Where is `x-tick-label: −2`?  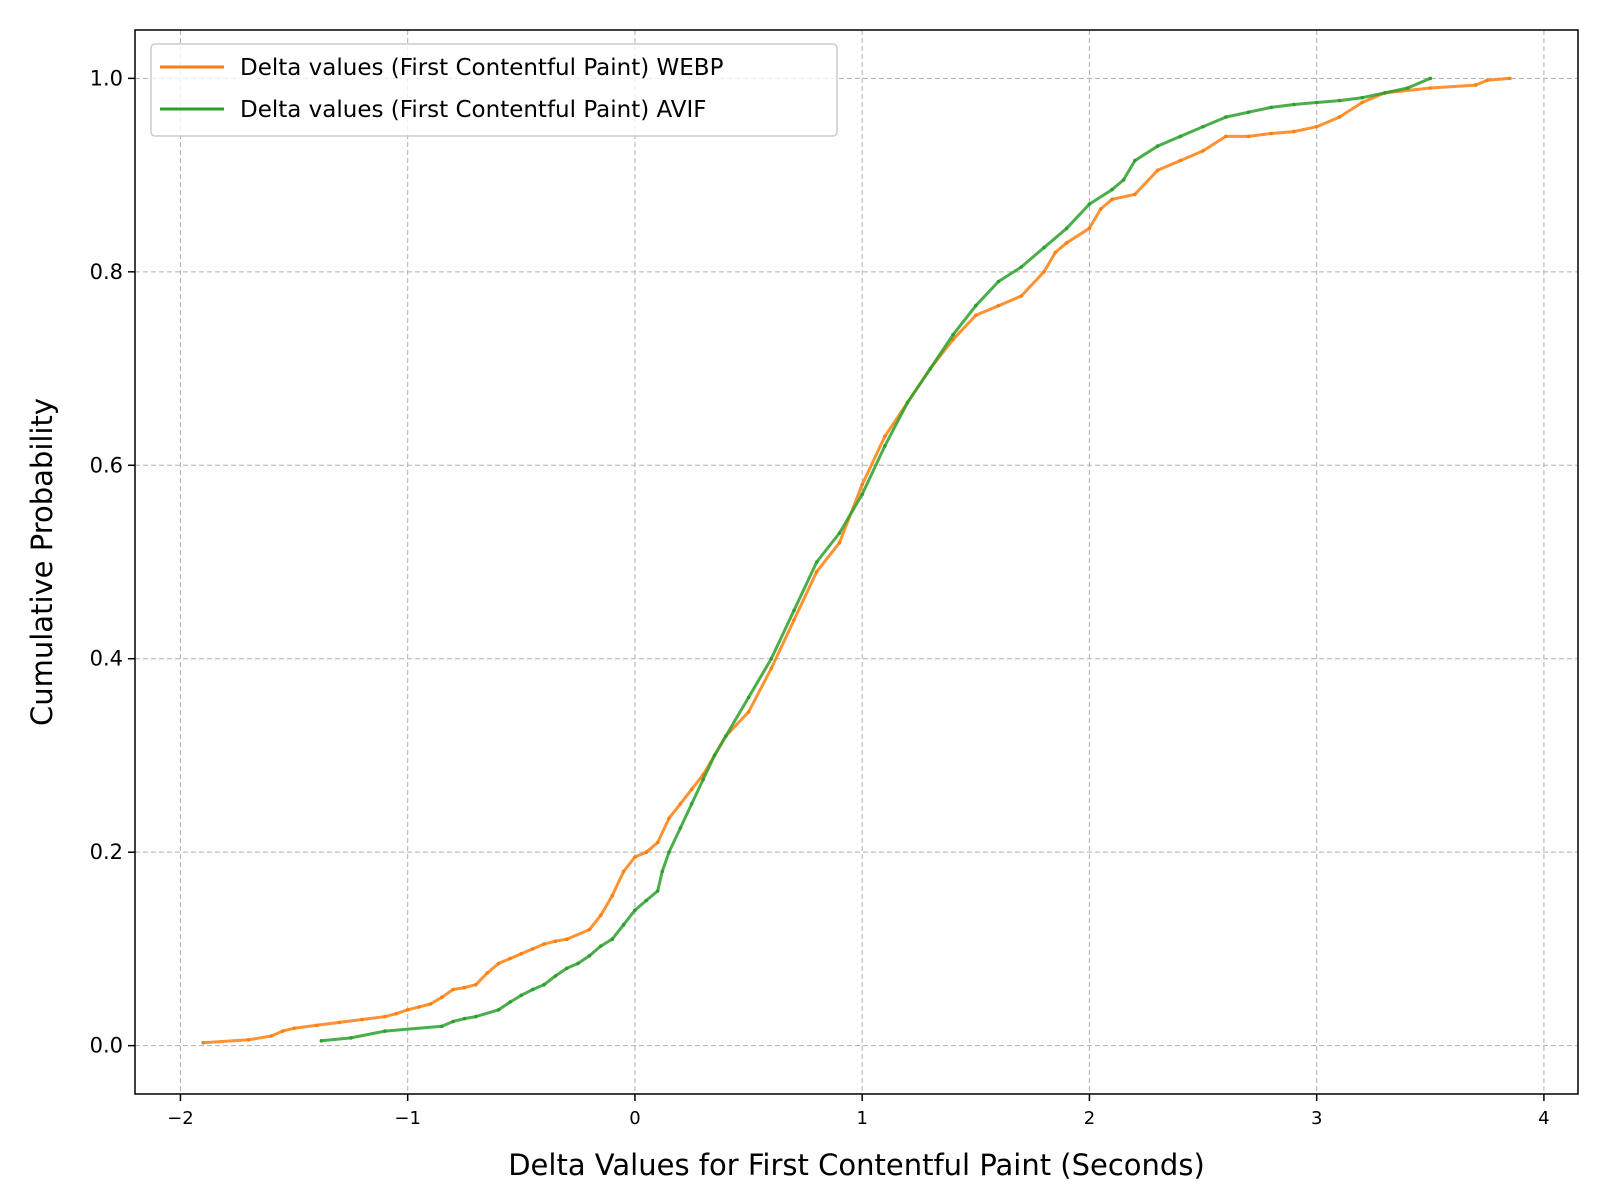
x-tick-label: −2 is located at coordinates (180, 1118).